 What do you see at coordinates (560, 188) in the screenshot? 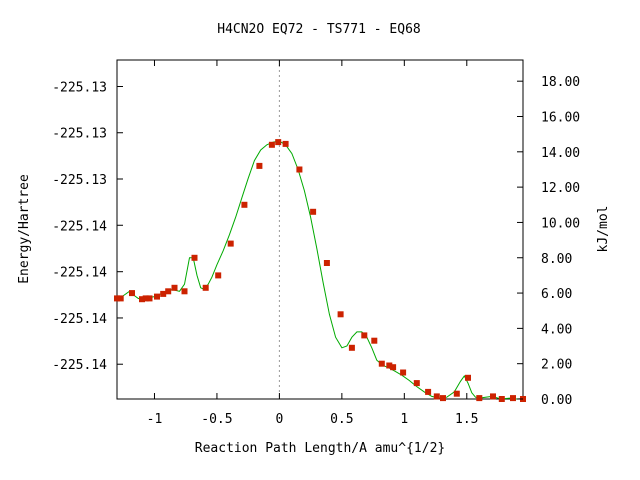
I see `y-right-tick-label: 12.00` at bounding box center [560, 188].